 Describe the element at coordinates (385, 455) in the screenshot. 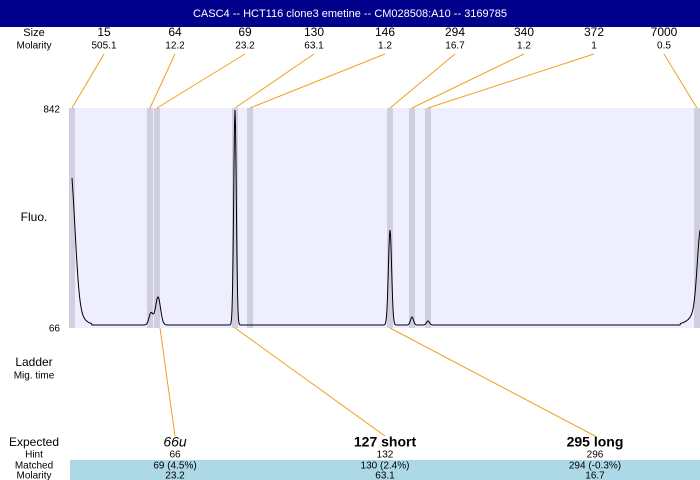

I see `hint: 132` at that location.